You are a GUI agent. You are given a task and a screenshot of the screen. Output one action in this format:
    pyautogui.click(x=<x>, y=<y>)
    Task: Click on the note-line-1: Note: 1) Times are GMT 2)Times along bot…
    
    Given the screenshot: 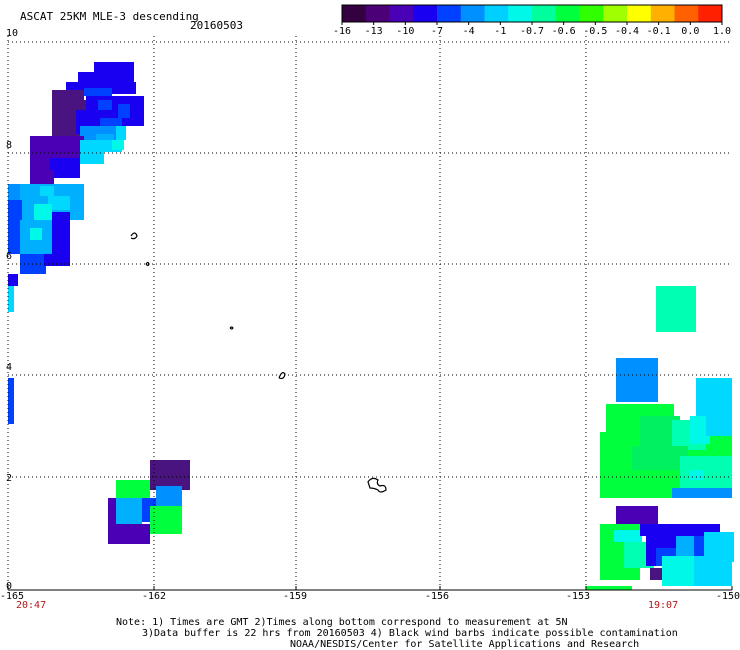 What is the action you would take?
    pyautogui.click(x=342, y=622)
    